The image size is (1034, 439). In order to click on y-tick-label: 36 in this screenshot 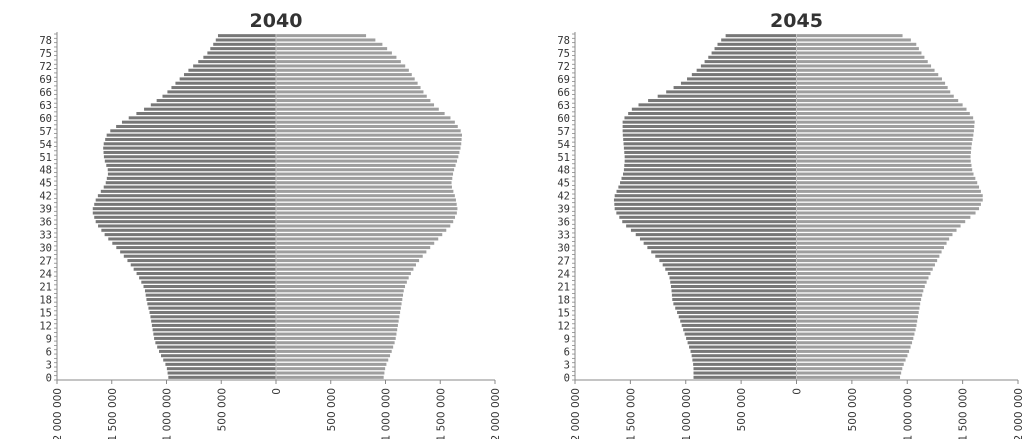, I will do `click(563, 223)`.